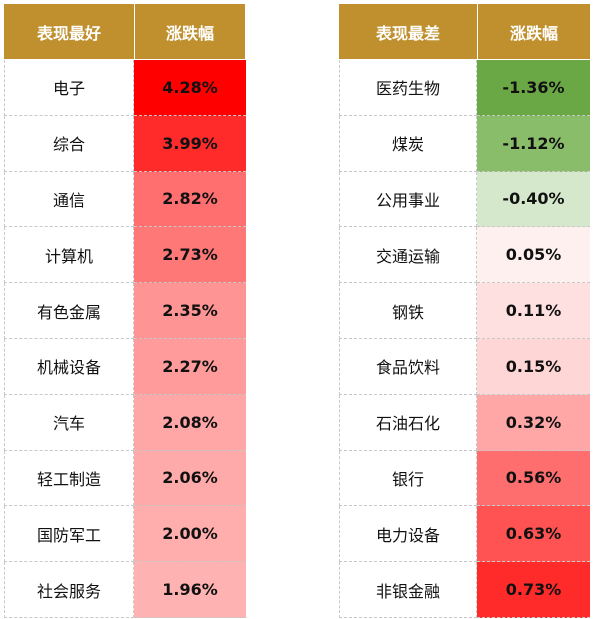 The width and height of the screenshot is (594, 619). I want to click on table-row: 电子 4.28% 医药生物 -1.36%, so click(297, 88).